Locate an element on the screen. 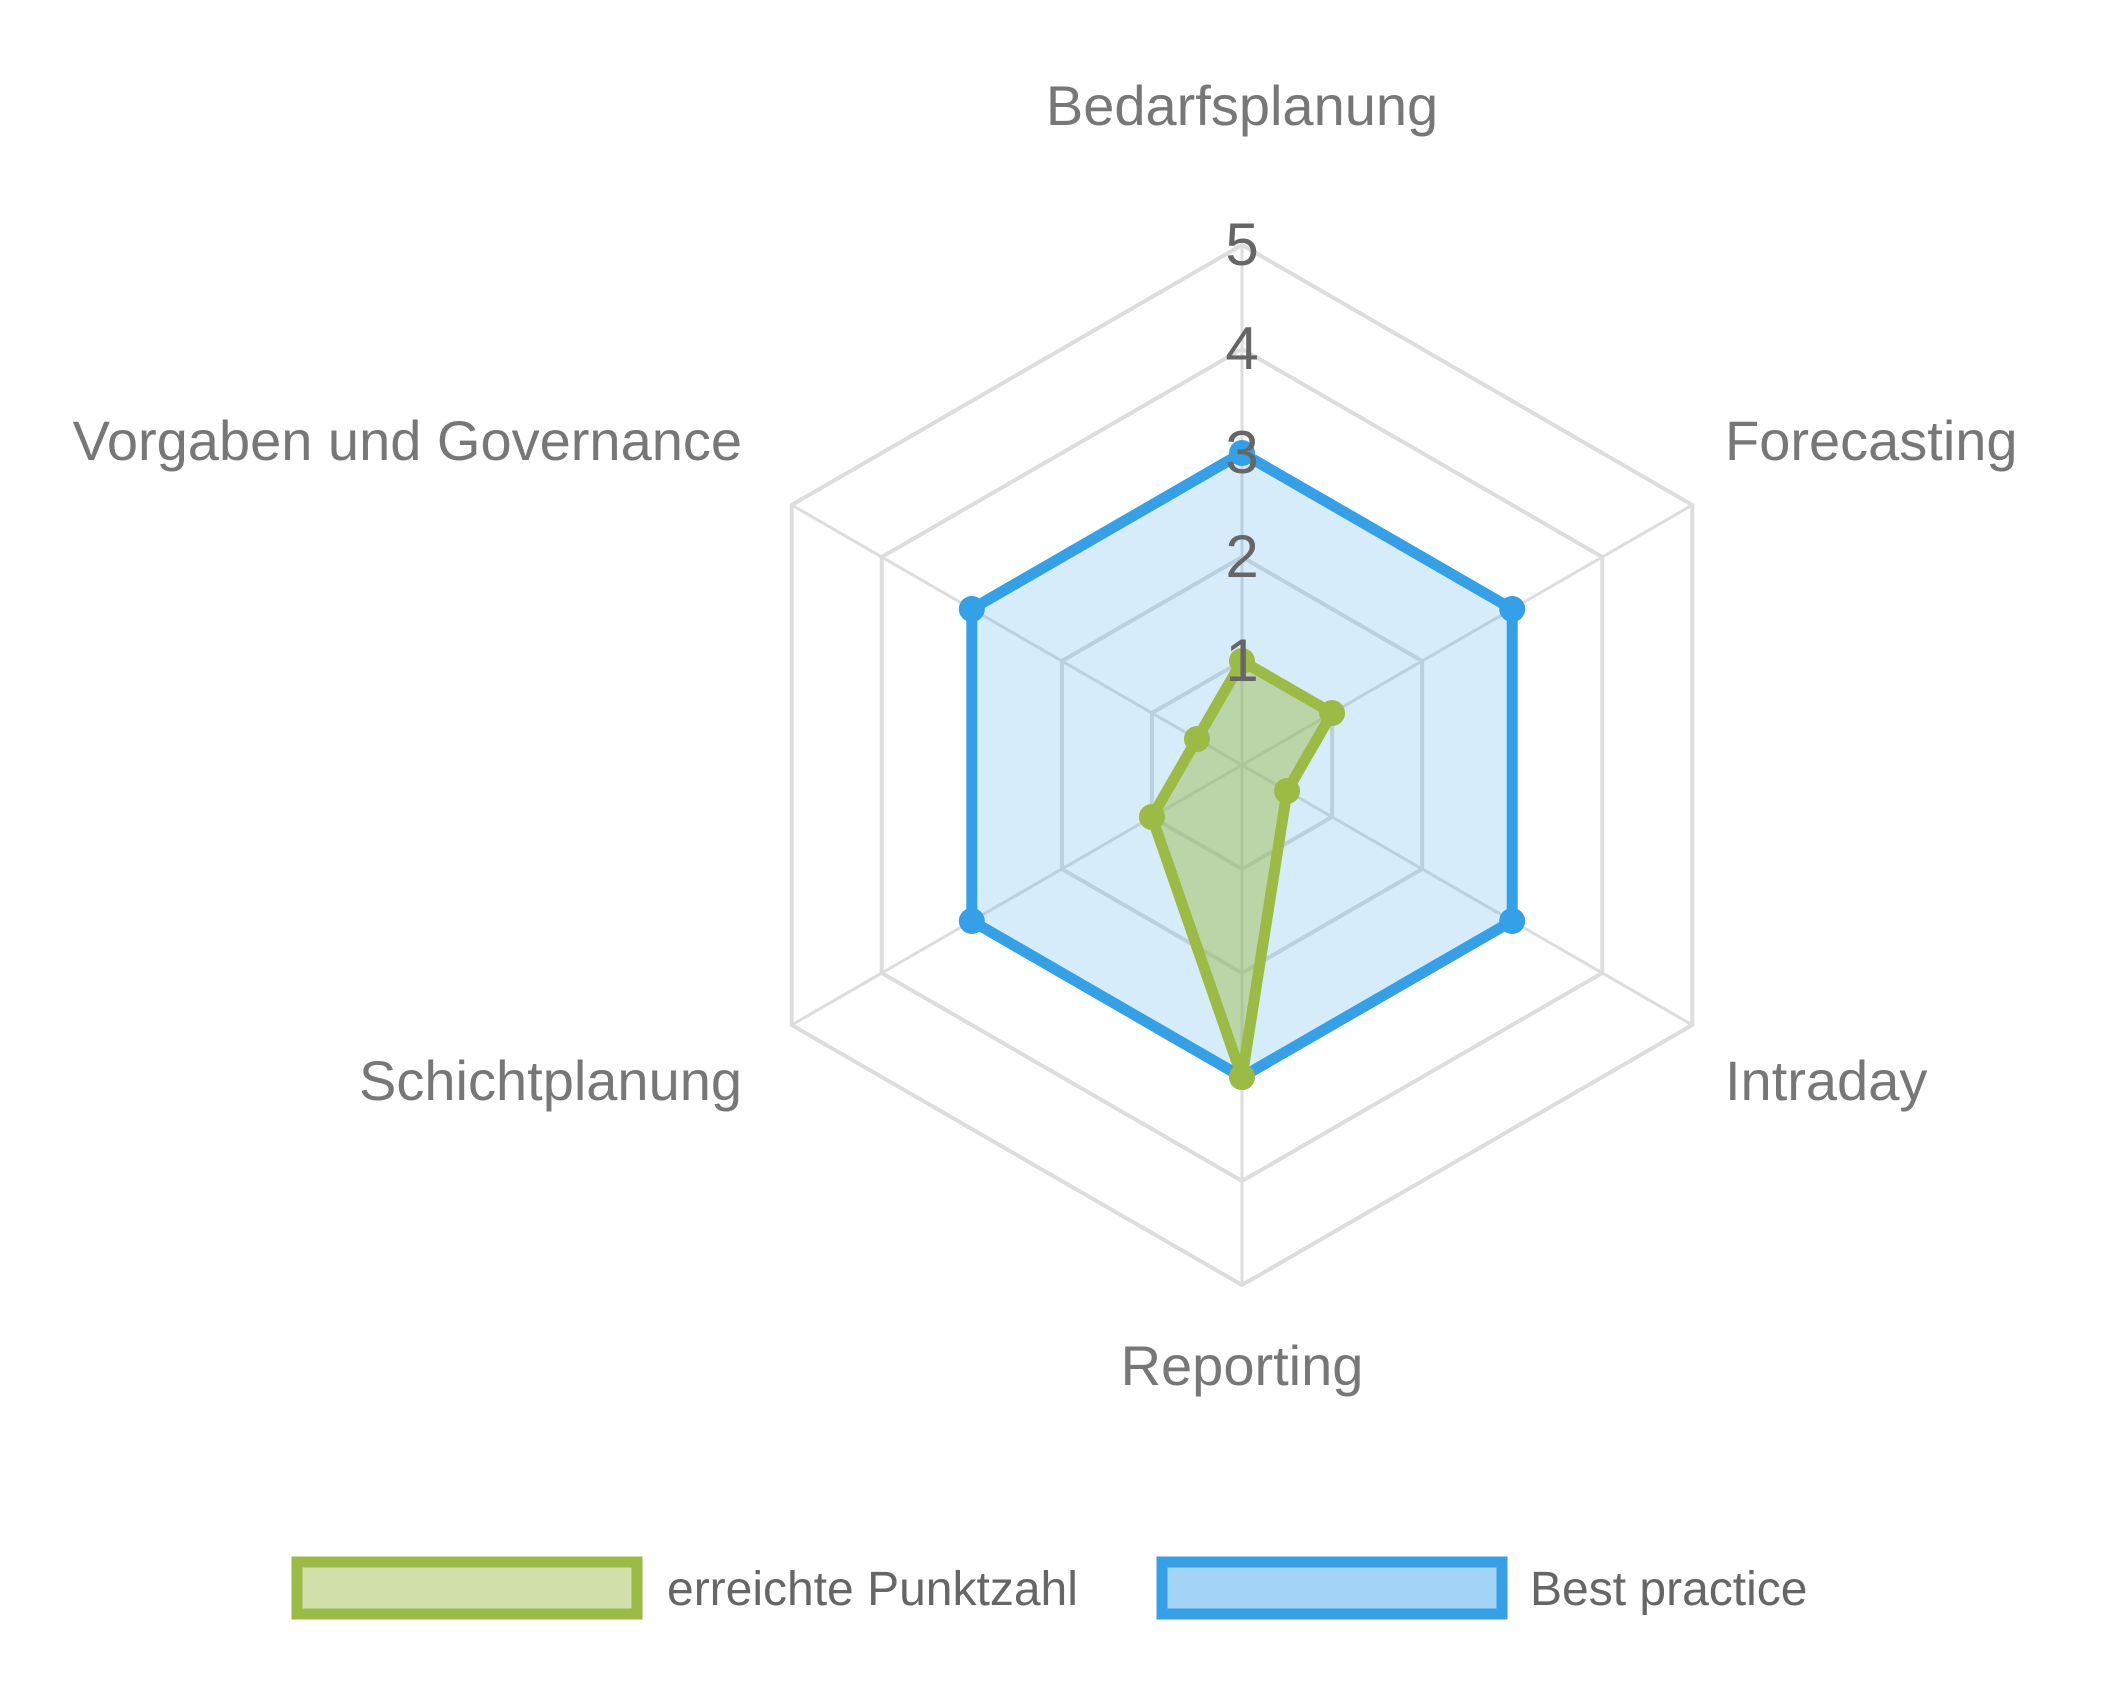 Image resolution: width=2104 pixels, height=1684 pixels. radar-series is located at coordinates (1242, 765).